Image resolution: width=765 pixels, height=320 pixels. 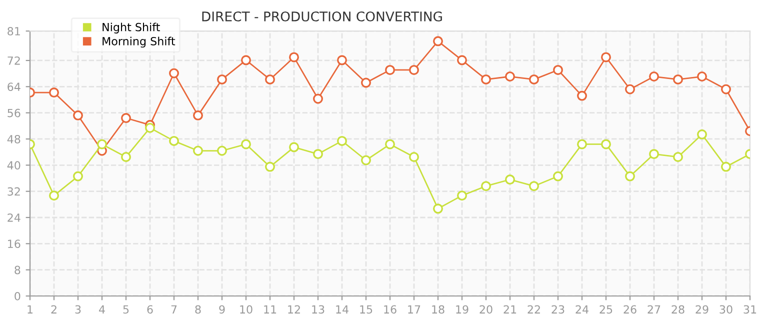 I want to click on chart-title: DIRECT - PRODUCTION CONVERTING, so click(x=322, y=16).